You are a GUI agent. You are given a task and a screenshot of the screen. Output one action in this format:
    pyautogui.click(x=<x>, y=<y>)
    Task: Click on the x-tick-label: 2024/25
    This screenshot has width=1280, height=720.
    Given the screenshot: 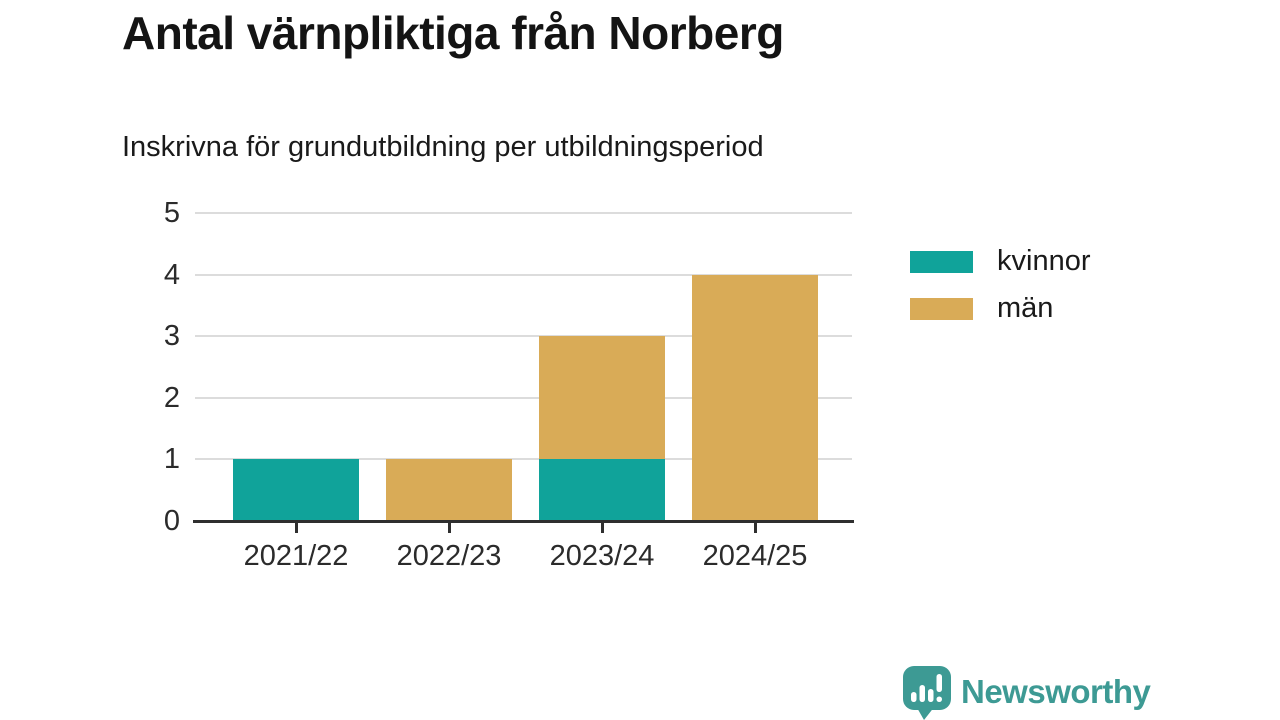 What is the action you would take?
    pyautogui.click(x=755, y=556)
    